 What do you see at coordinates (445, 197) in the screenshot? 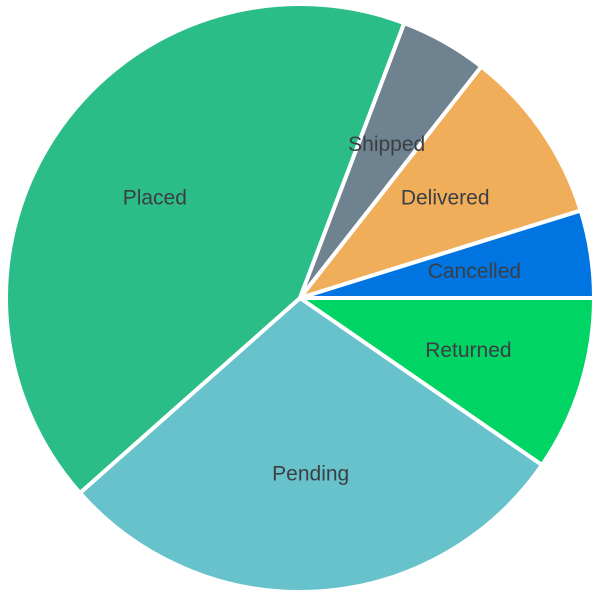
I see `pie-label-delivered: Delivered` at bounding box center [445, 197].